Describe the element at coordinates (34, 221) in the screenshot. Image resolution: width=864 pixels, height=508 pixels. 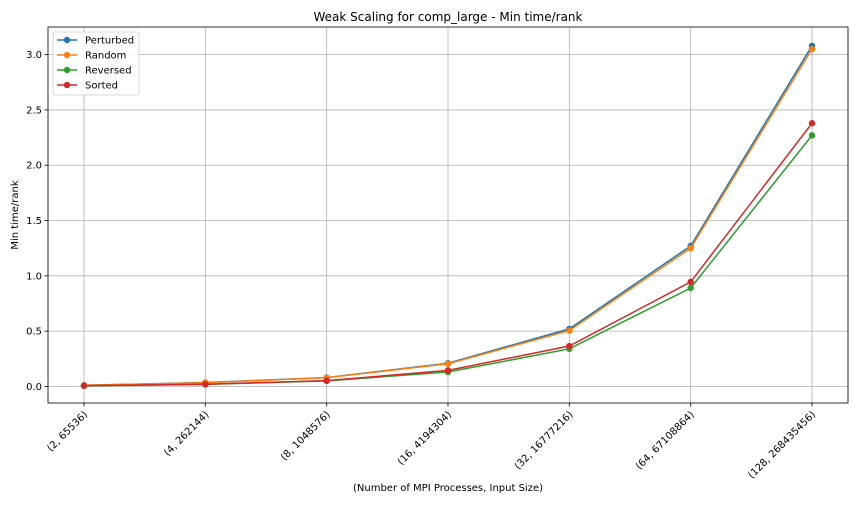
I see `y-tick-label: 1.5` at that location.